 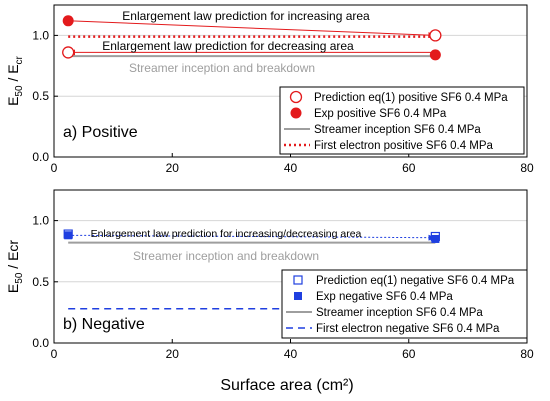 I want to click on legend-label: Prediction eq(1) positive SF6 0.4 MPa, so click(x=411, y=98).